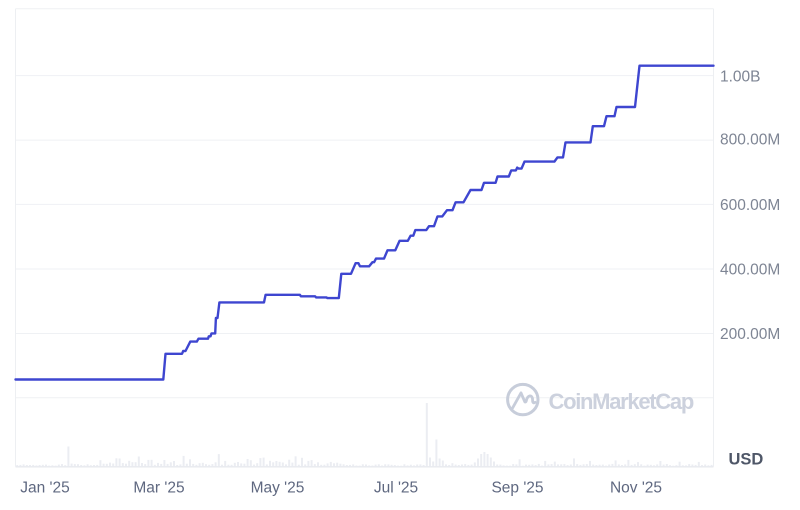 This screenshot has width=800, height=510. I want to click on svg-text: 400.00M, so click(750, 270).